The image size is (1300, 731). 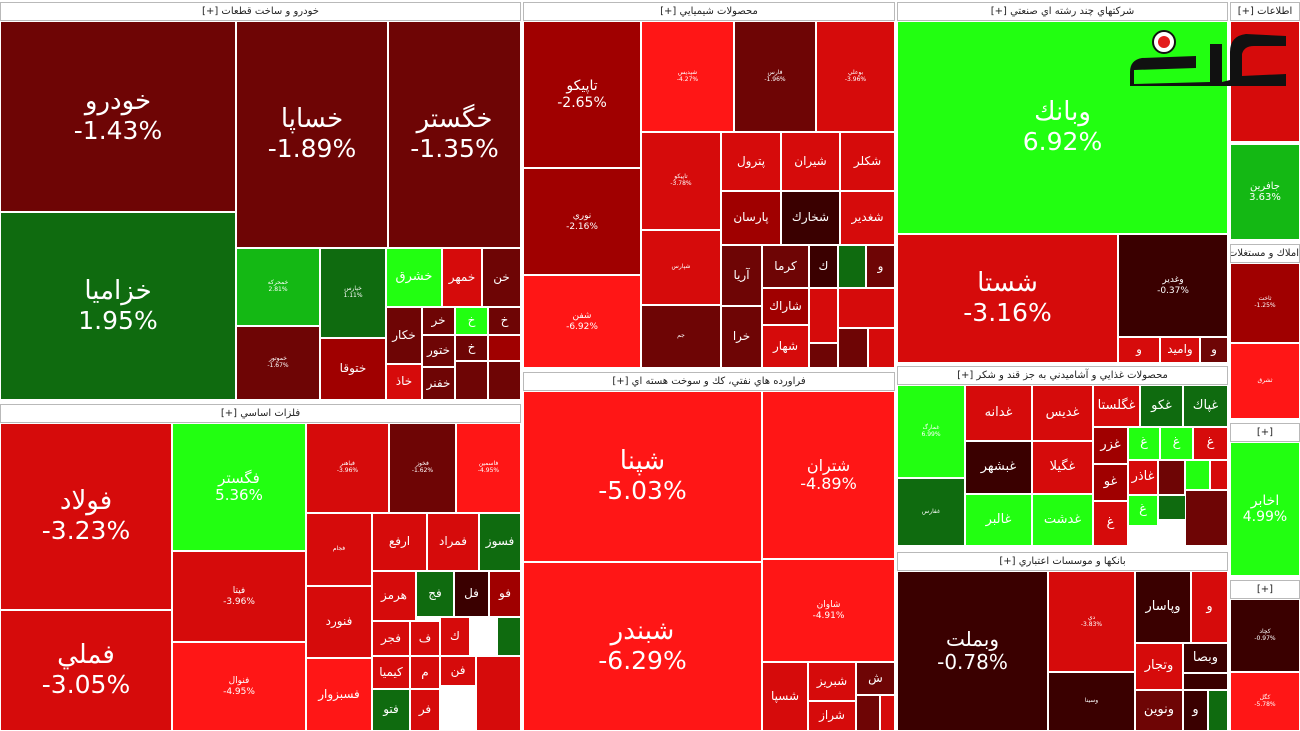 What do you see at coordinates (832, 681) in the screenshot?
I see `treemap-cell: شبريز` at bounding box center [832, 681].